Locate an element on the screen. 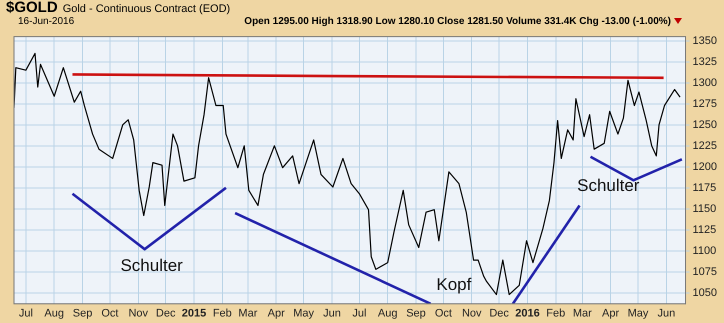 The height and width of the screenshot is (323, 724). chart-subtitle: Gold - Continuous Contract (EOD) is located at coordinates (146, 9).